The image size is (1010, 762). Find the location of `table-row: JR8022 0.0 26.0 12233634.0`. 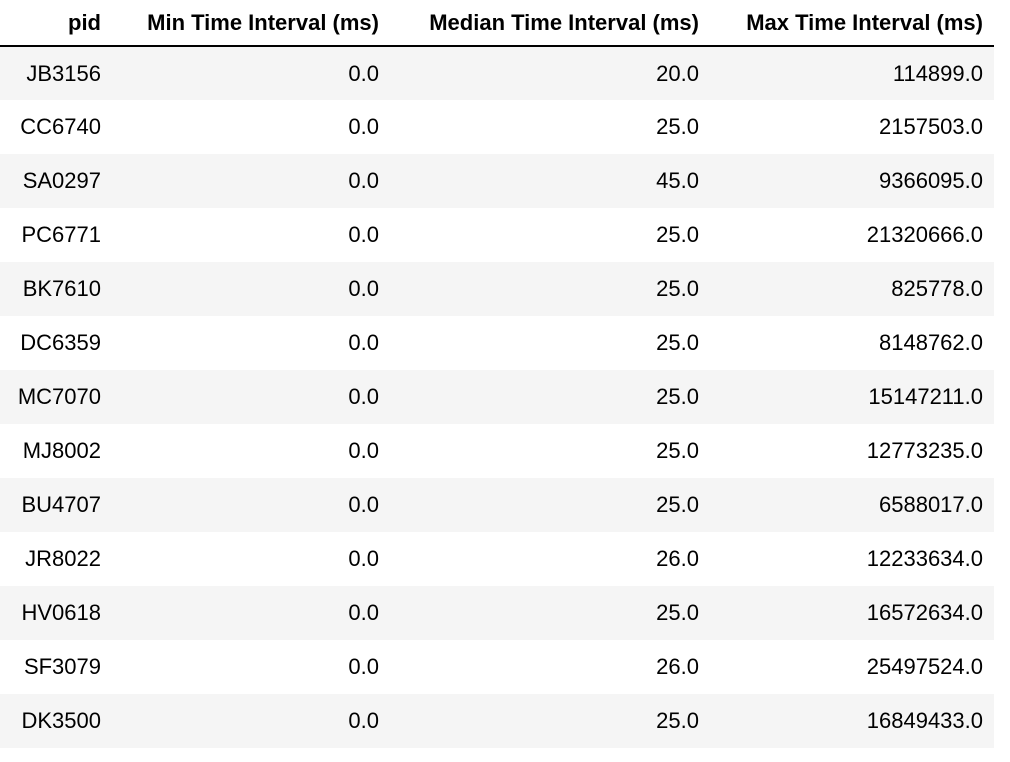

table-row: JR8022 0.0 26.0 12233634.0 is located at coordinates (497, 559).